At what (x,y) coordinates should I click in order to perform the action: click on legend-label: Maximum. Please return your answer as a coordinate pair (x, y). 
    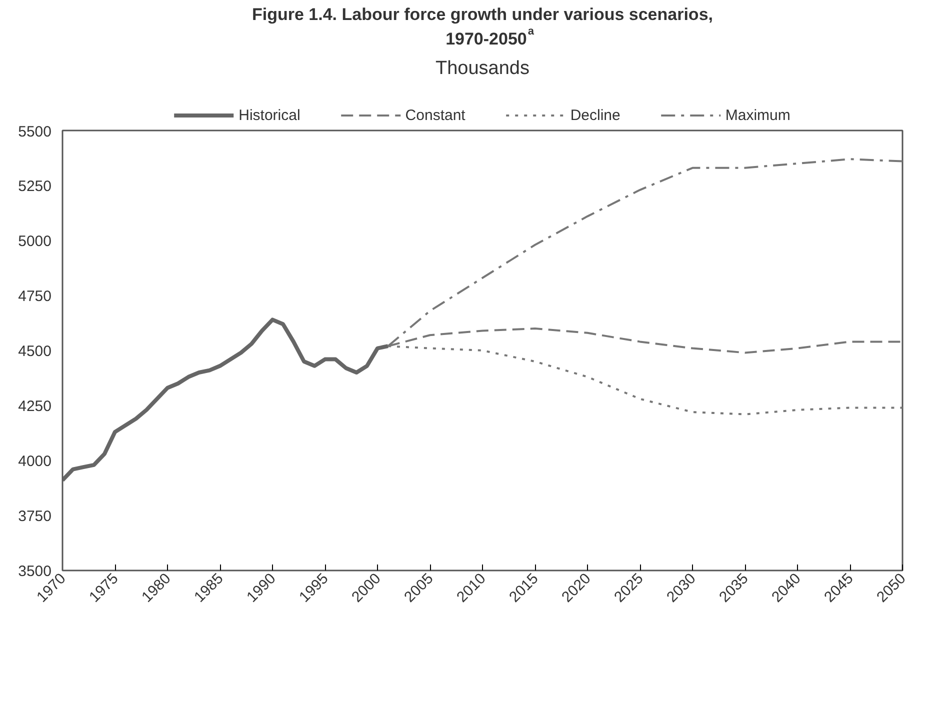
    Looking at the image, I should click on (757, 115).